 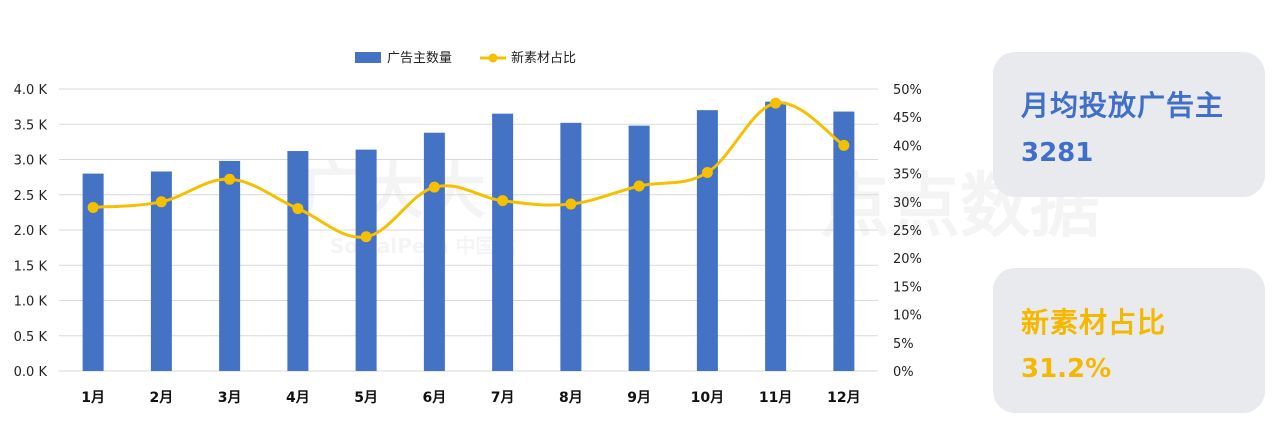 What do you see at coordinates (1066, 369) in the screenshot?
I see `card-value: 31.2%` at bounding box center [1066, 369].